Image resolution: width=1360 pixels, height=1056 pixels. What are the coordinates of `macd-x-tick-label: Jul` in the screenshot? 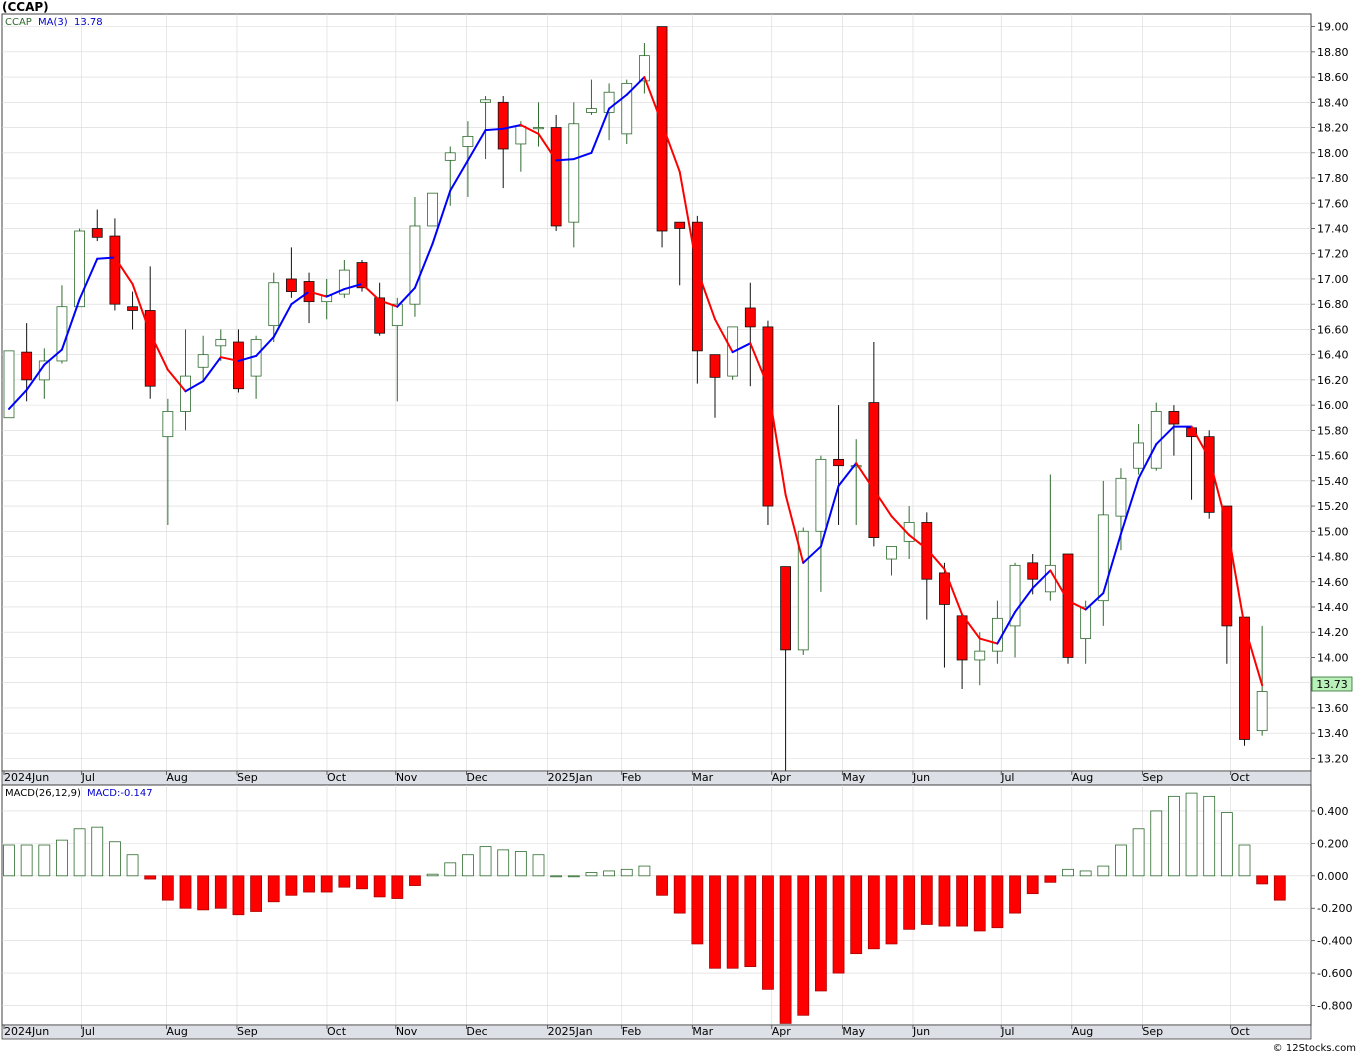 It's located at (88, 1031).